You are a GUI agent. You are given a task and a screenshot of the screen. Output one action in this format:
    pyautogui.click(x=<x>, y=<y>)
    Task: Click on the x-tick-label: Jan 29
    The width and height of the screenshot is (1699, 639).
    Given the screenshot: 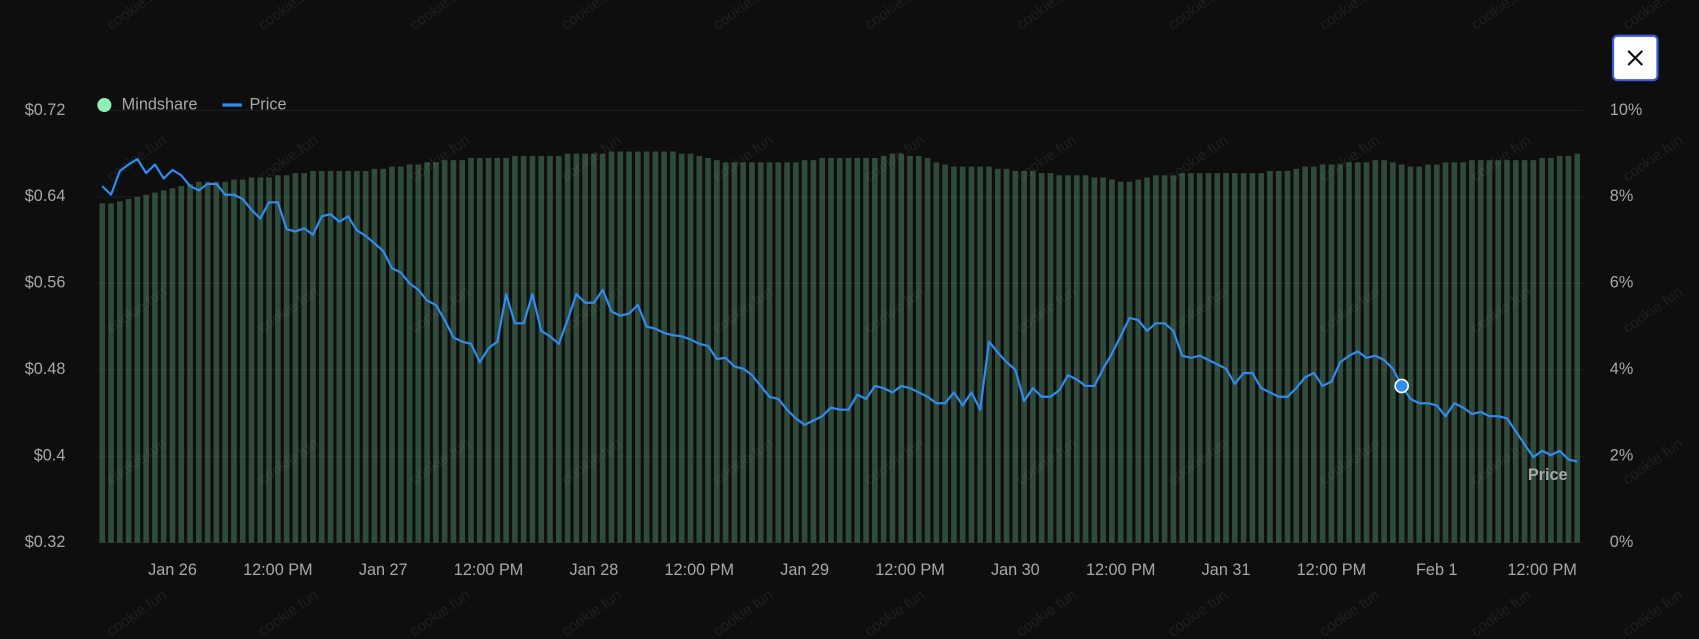 What is the action you would take?
    pyautogui.click(x=804, y=570)
    